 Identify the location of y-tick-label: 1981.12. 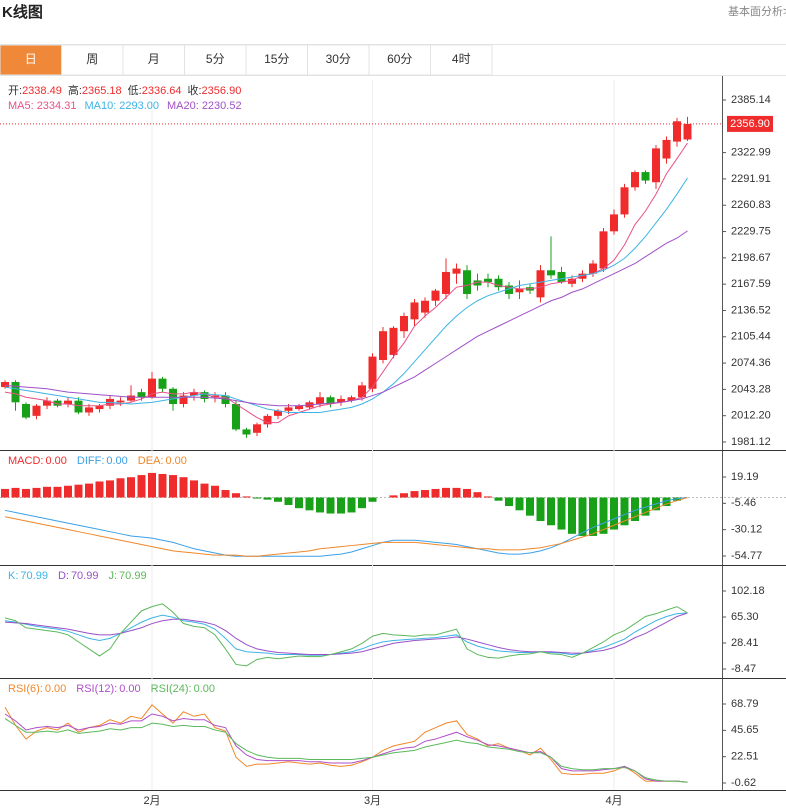
(751, 442).